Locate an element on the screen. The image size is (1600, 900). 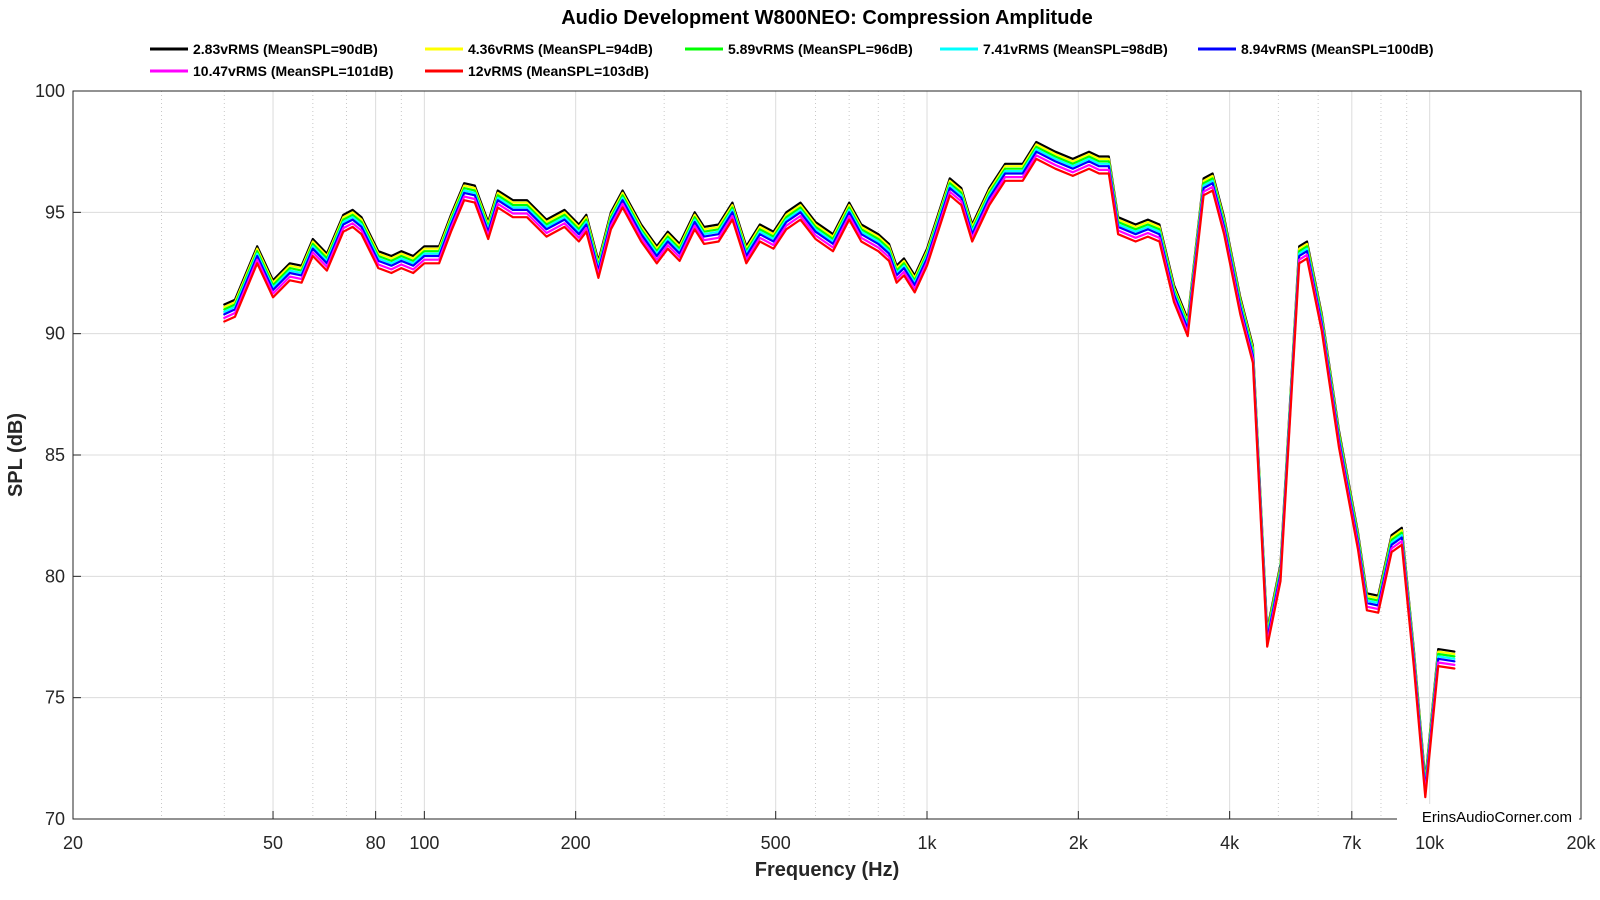
x-axis-ticks: 20 50 80 100 200 500 1k 2k 4k 7k 10k 20k is located at coordinates (830, 832).